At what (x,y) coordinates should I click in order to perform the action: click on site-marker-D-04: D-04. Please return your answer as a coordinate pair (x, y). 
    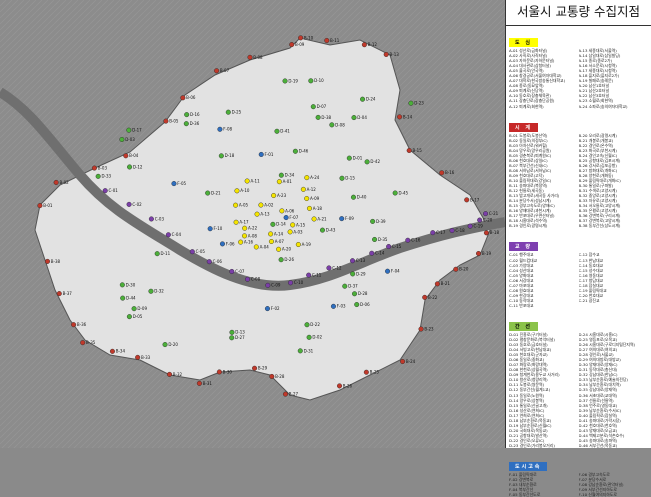
    Looking at the image, I should click on (359, 118).